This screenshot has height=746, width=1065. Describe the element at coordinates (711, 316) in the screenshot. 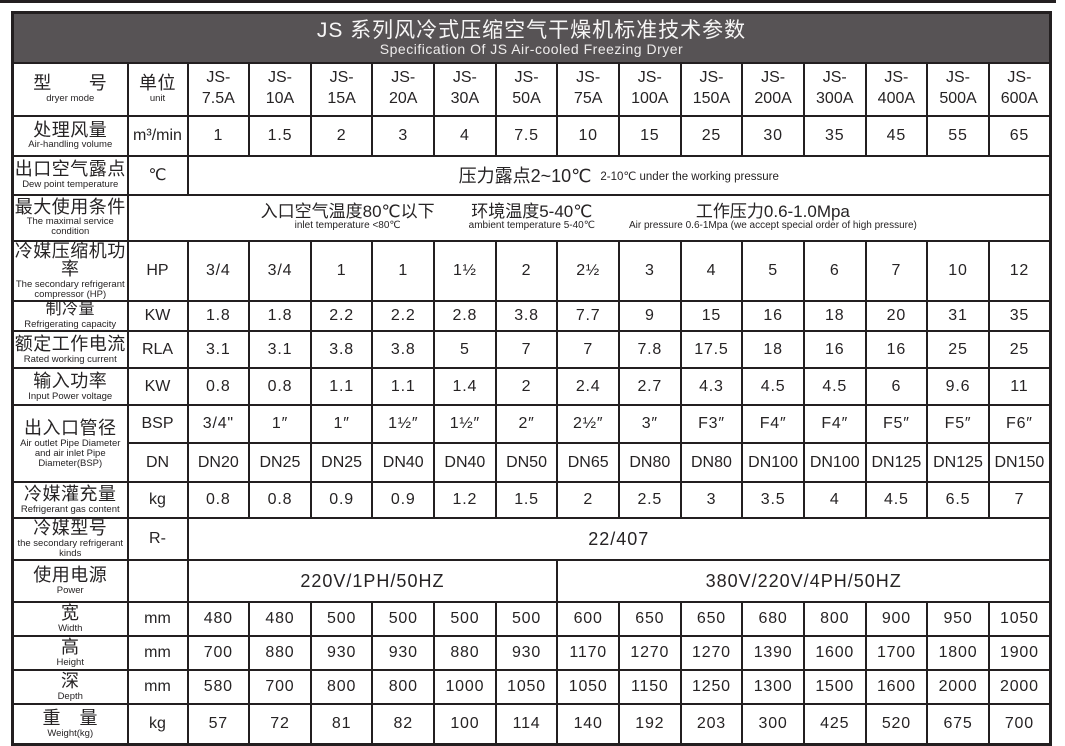

I see `refrigerating-value: 15` at that location.